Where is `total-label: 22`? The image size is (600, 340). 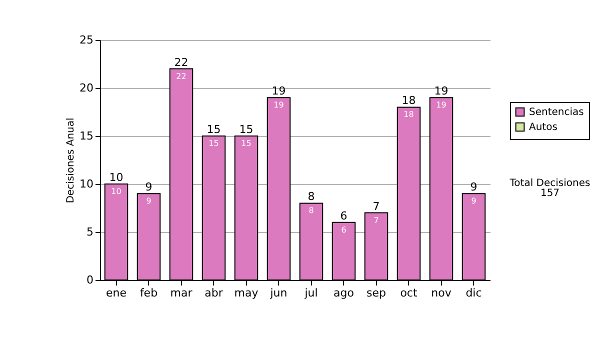
total-label: 22 is located at coordinates (181, 62).